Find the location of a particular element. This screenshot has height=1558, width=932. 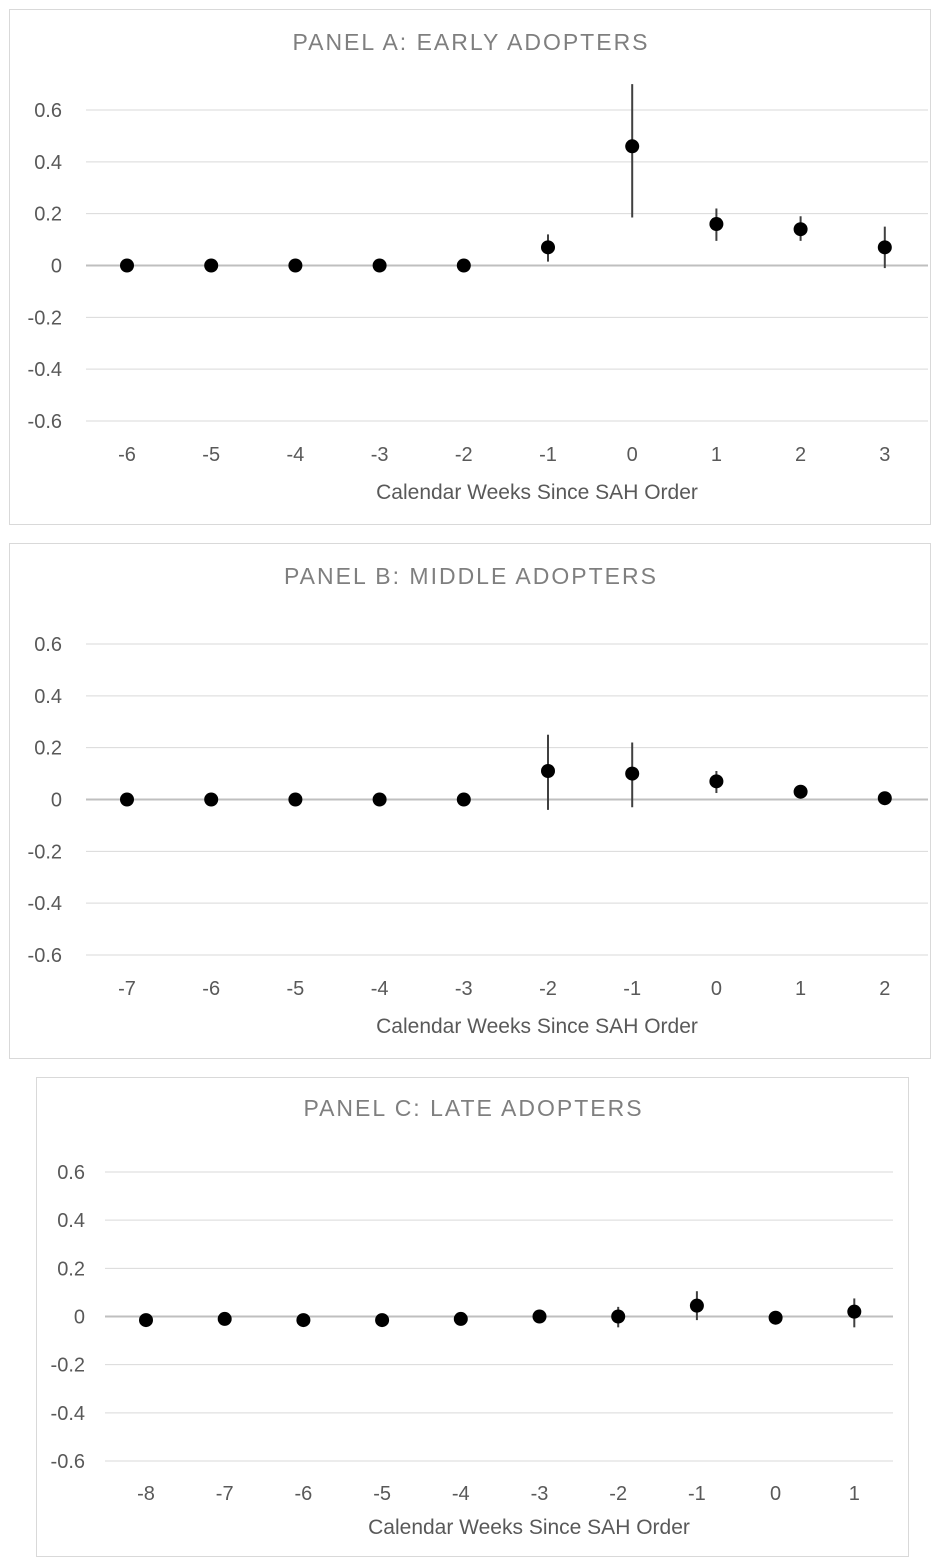

chart-title: PANEL A: EARLY ADOPTERS is located at coordinates (470, 42).